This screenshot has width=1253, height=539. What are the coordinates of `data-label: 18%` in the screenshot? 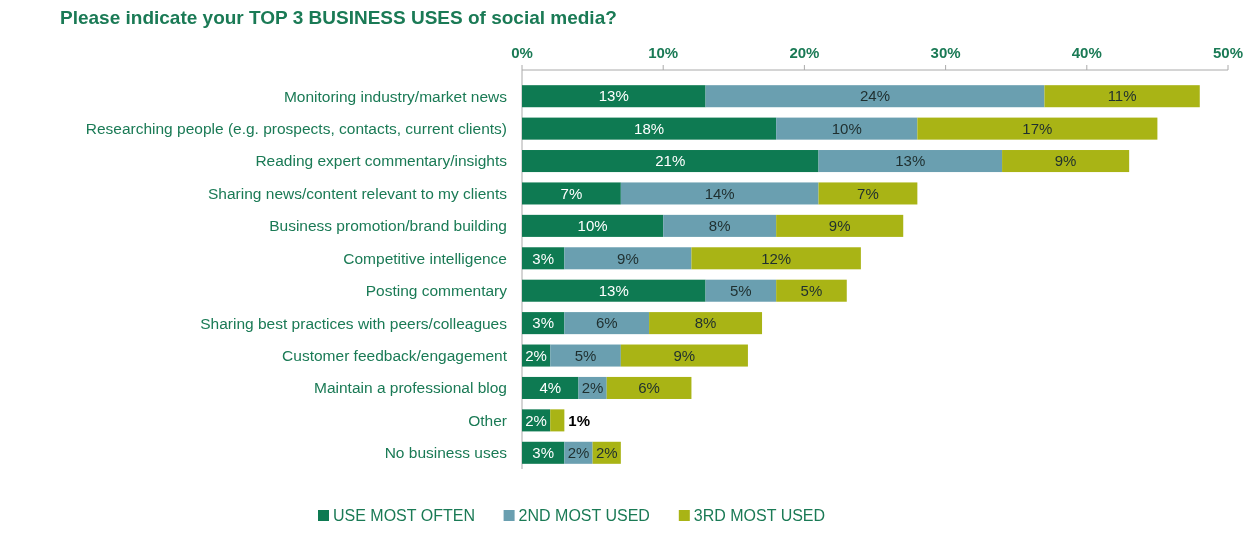 It's located at (649, 128).